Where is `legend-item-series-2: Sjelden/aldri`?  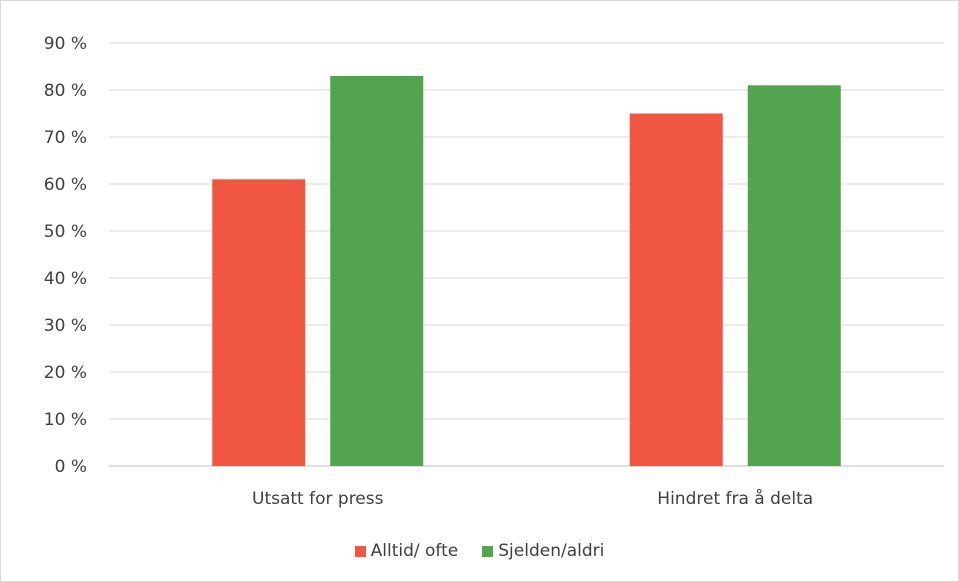 legend-item-series-2: Sjelden/aldri is located at coordinates (543, 551).